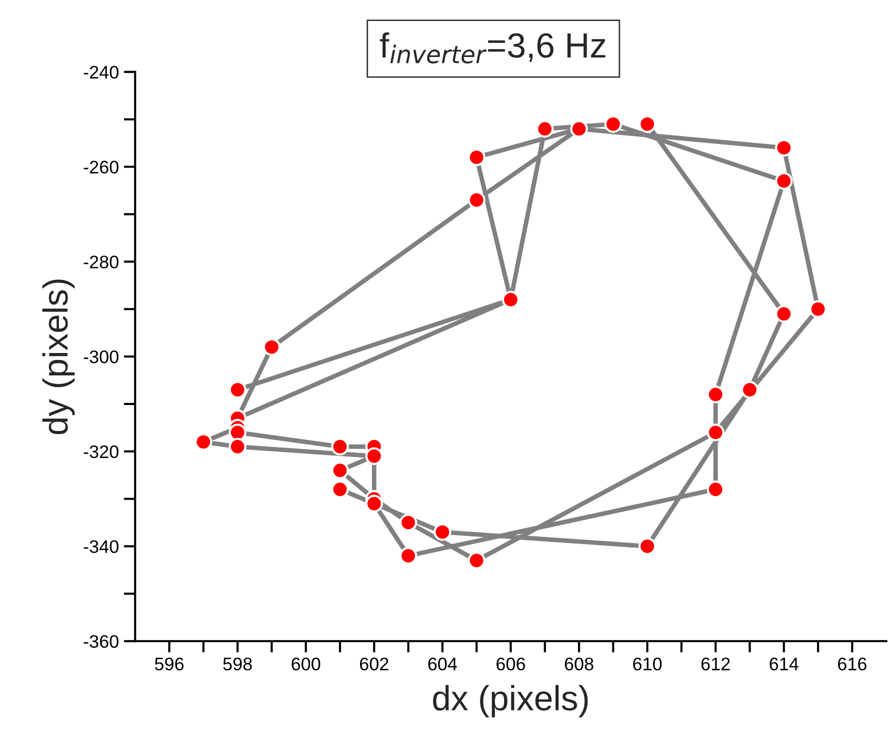 The height and width of the screenshot is (749, 889). I want to click on x-tick-label: 612, so click(715, 664).